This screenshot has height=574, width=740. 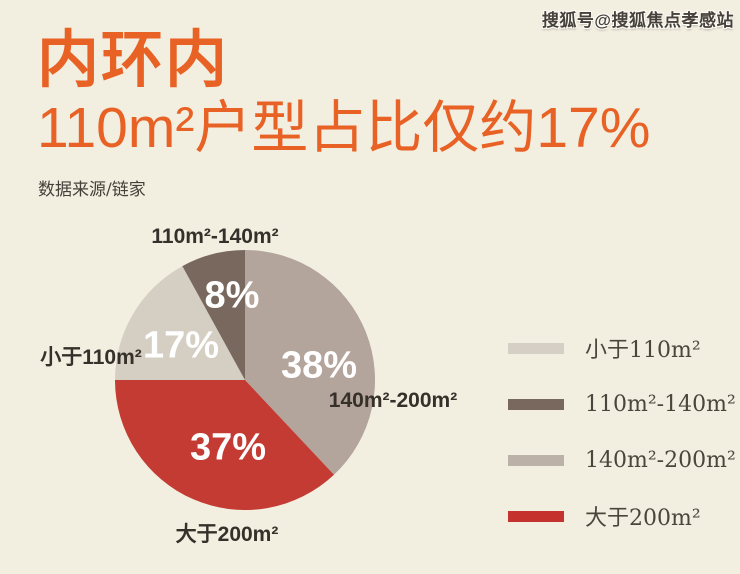 What do you see at coordinates (228, 447) in the screenshot?
I see `pie-value-gt-200: 37%` at bounding box center [228, 447].